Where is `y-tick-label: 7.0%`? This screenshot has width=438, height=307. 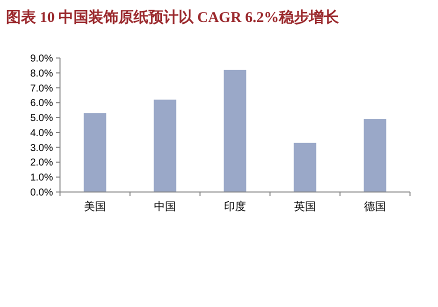 y-tick-label: 7.0% is located at coordinates (42, 88).